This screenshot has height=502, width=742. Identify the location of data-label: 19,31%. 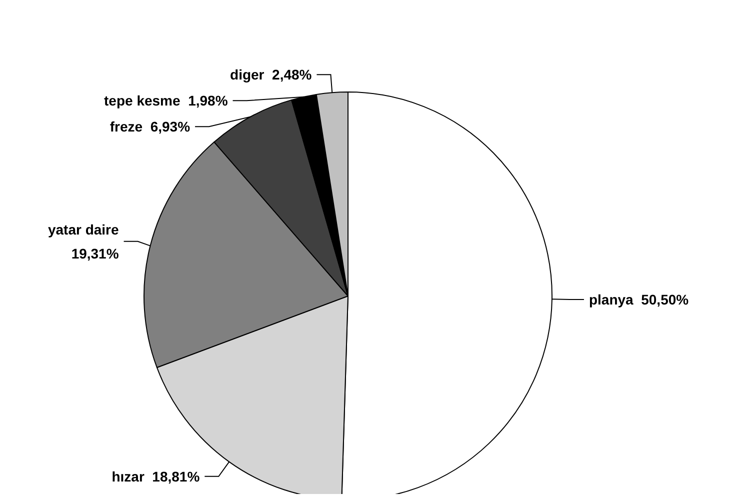
(95, 253).